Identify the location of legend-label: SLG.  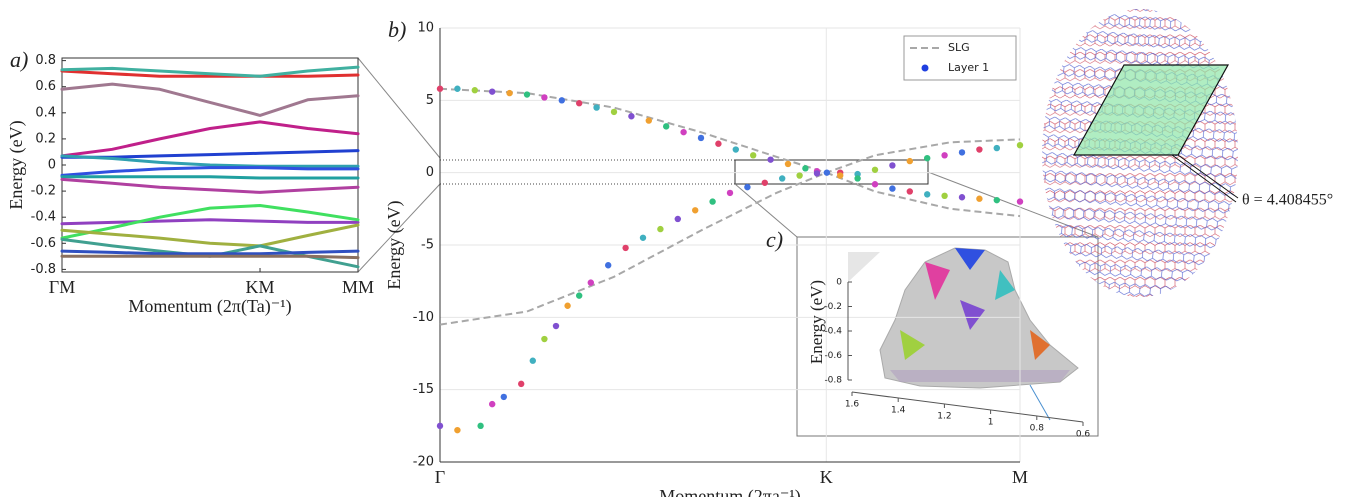
(959, 47).